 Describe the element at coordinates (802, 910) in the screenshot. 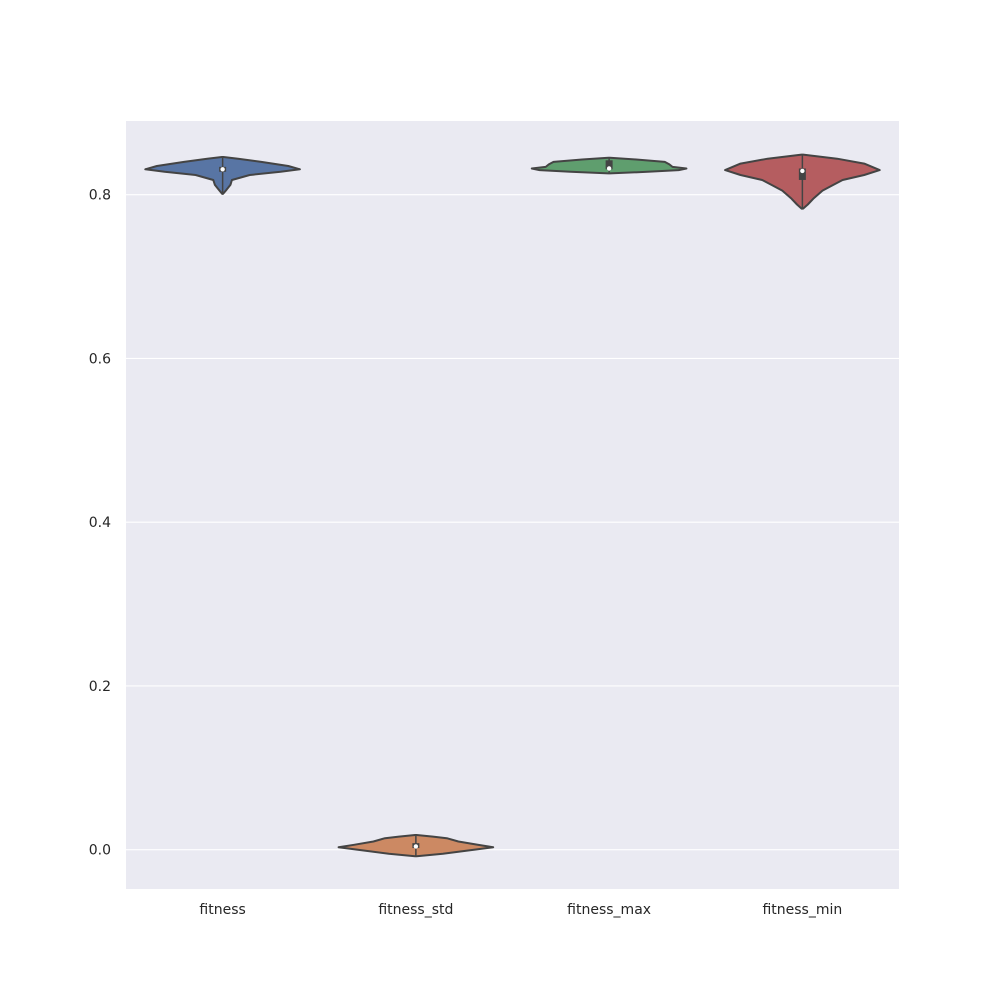

I see `x-tick-label: fitness_min` at that location.